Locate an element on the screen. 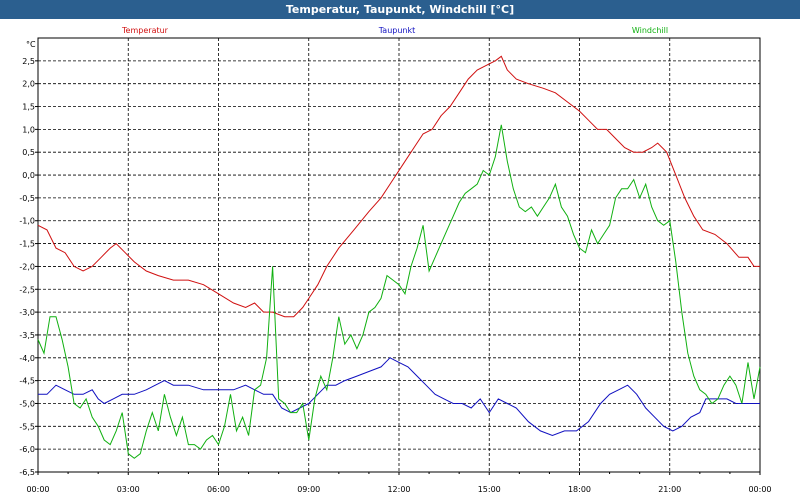 This screenshot has width=800, height=500. y-tick-label: 2,5 is located at coordinates (28, 61).